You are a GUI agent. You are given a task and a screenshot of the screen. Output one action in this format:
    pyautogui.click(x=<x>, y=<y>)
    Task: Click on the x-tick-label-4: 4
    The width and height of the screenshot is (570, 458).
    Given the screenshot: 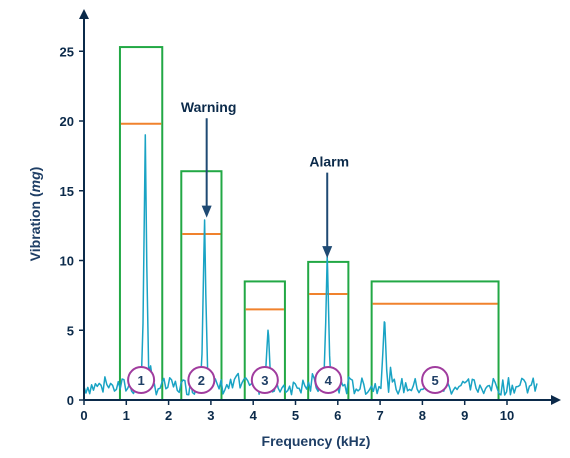 What is the action you would take?
    pyautogui.click(x=254, y=415)
    